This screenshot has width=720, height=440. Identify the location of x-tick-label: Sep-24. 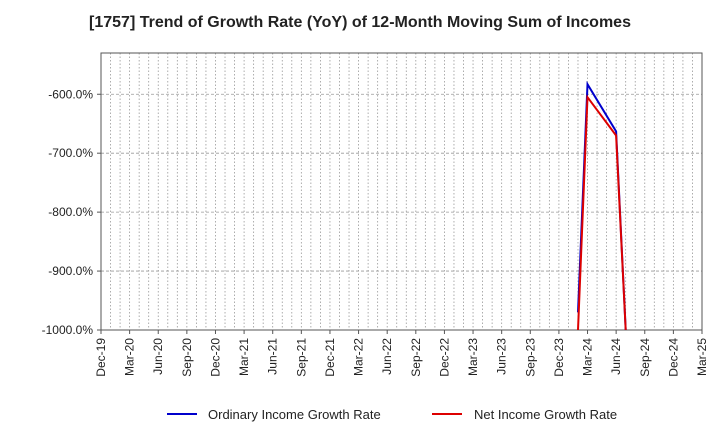
(645, 357).